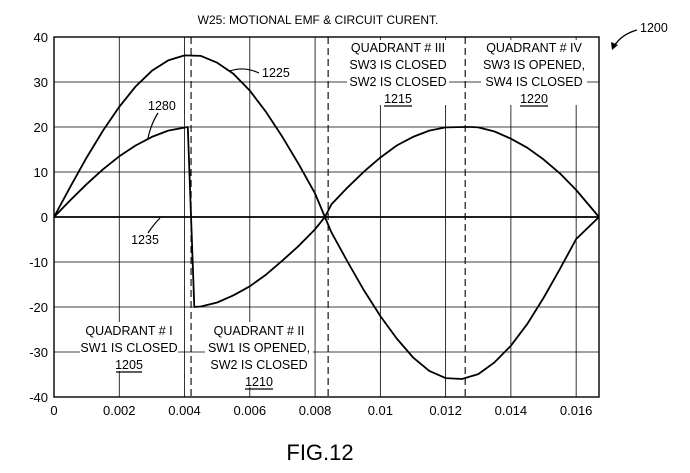  I want to click on q4-ref: 1220, so click(534, 99).